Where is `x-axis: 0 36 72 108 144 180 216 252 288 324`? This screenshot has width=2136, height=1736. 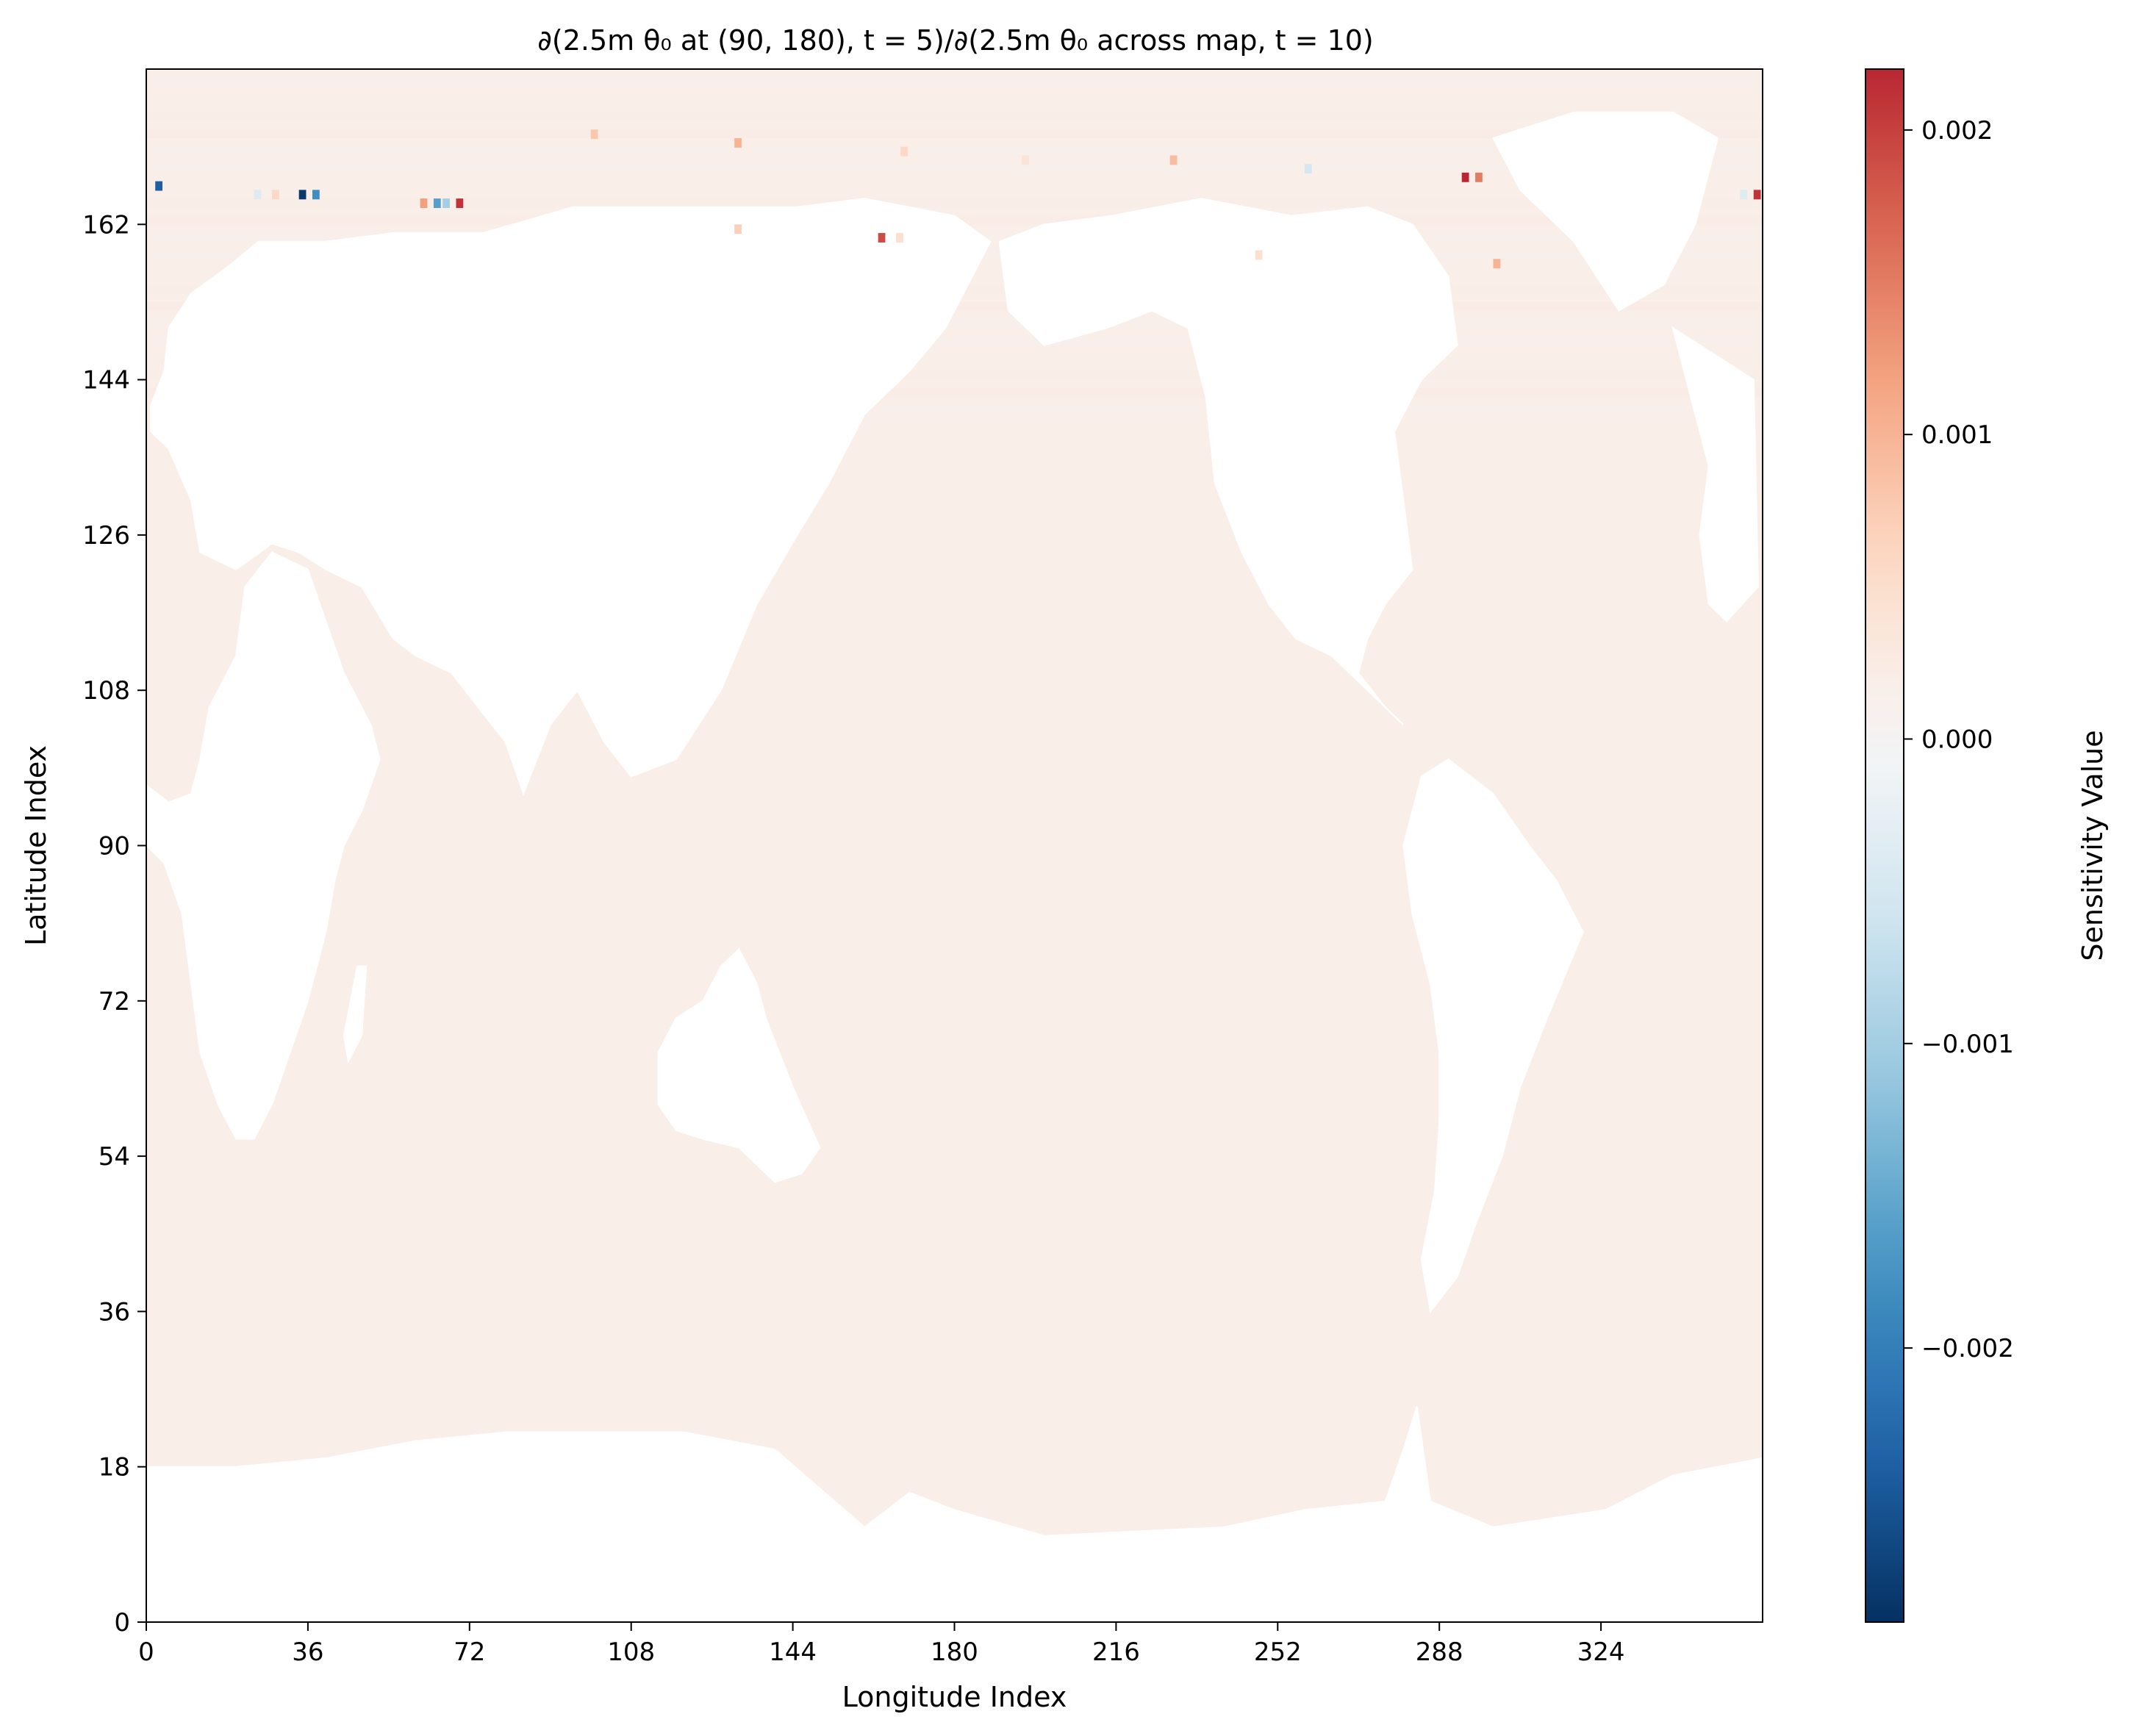 x-axis: 0 36 72 108 144 180 216 252 288 324 is located at coordinates (881, 1644).